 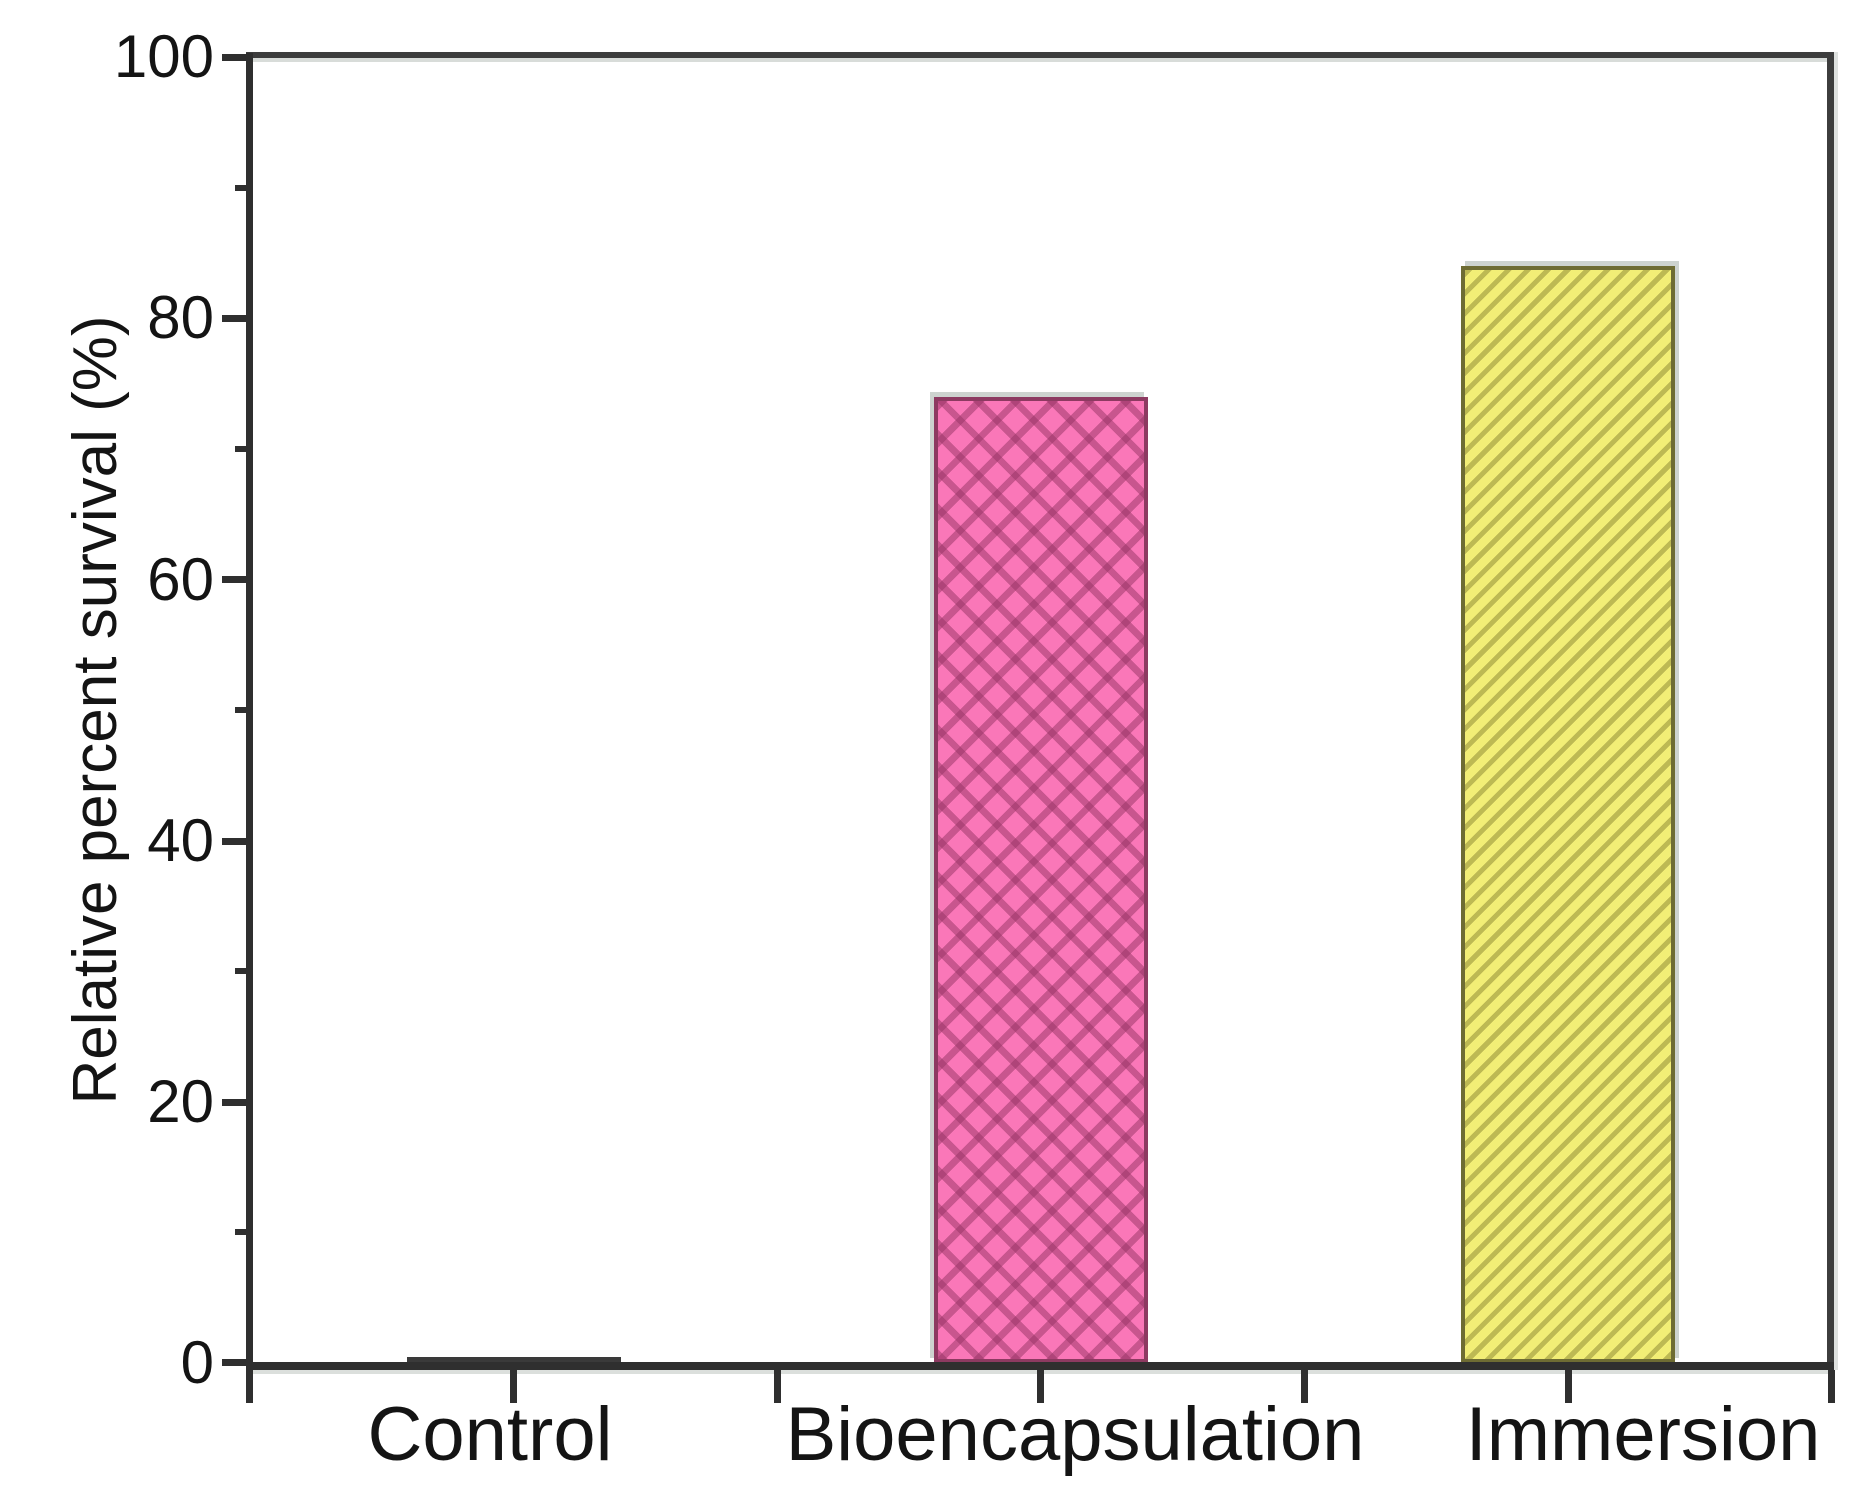 What do you see at coordinates (1040, 1386) in the screenshot?
I see `x-tick-bioencapsulation` at bounding box center [1040, 1386].